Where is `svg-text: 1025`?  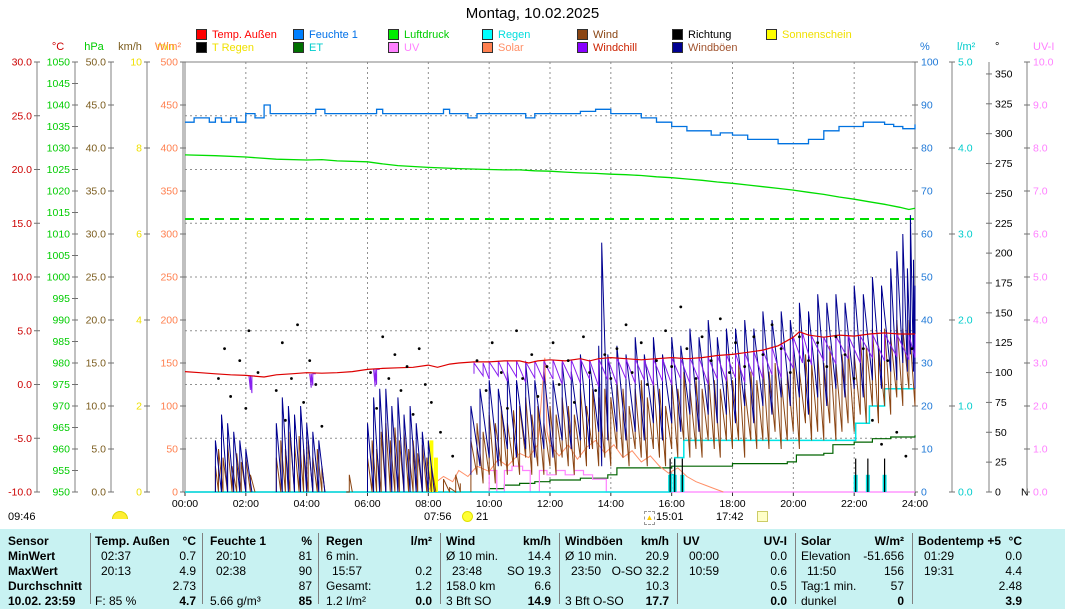 svg-text: 1025 is located at coordinates (59, 170).